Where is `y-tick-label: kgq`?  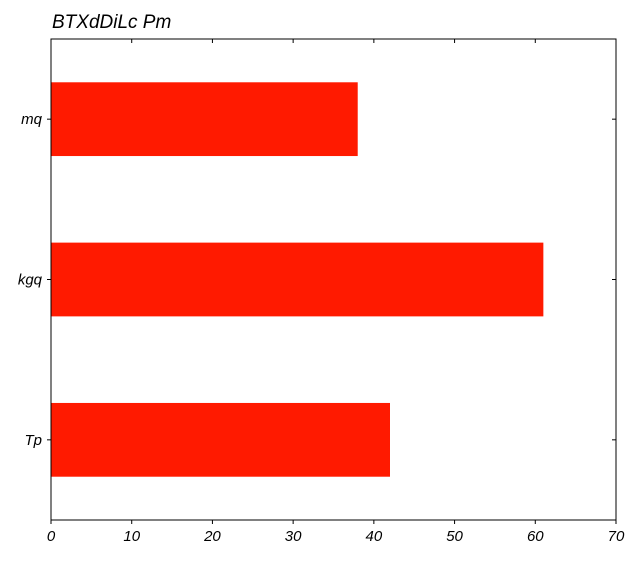
y-tick-label: kgq is located at coordinates (30, 280).